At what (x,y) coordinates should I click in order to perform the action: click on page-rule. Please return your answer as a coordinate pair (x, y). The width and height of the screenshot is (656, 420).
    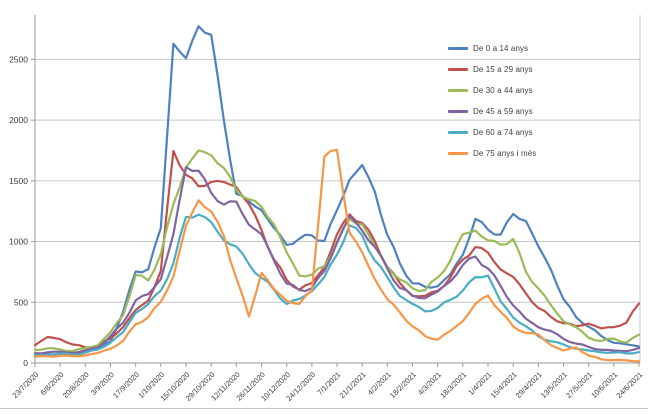
    Looking at the image, I should click on (324, 408).